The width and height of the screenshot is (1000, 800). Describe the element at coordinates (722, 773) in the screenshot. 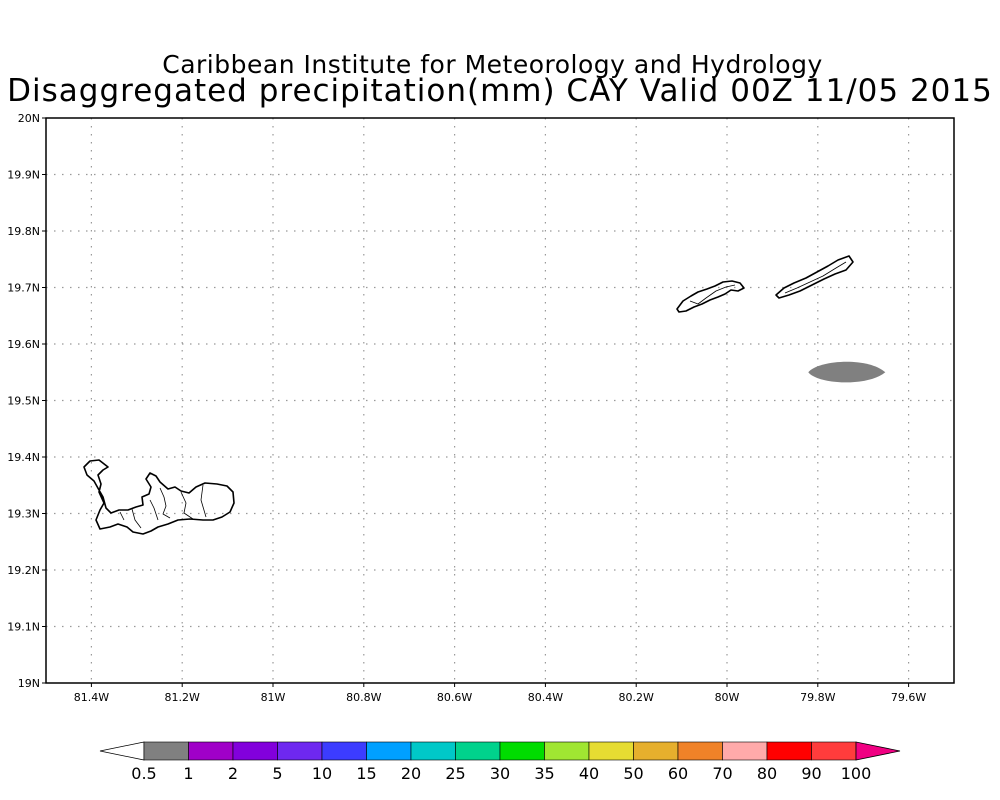

I see `colorbar-label: 70` at that location.